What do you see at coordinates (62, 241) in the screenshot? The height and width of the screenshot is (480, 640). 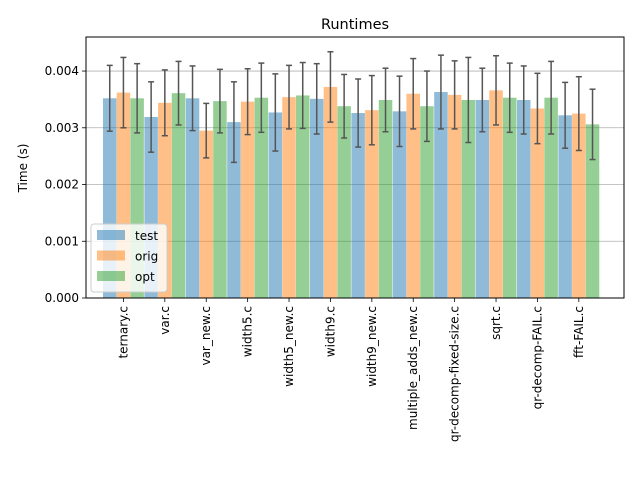 I see `y-tick-label: 0.001` at bounding box center [62, 241].